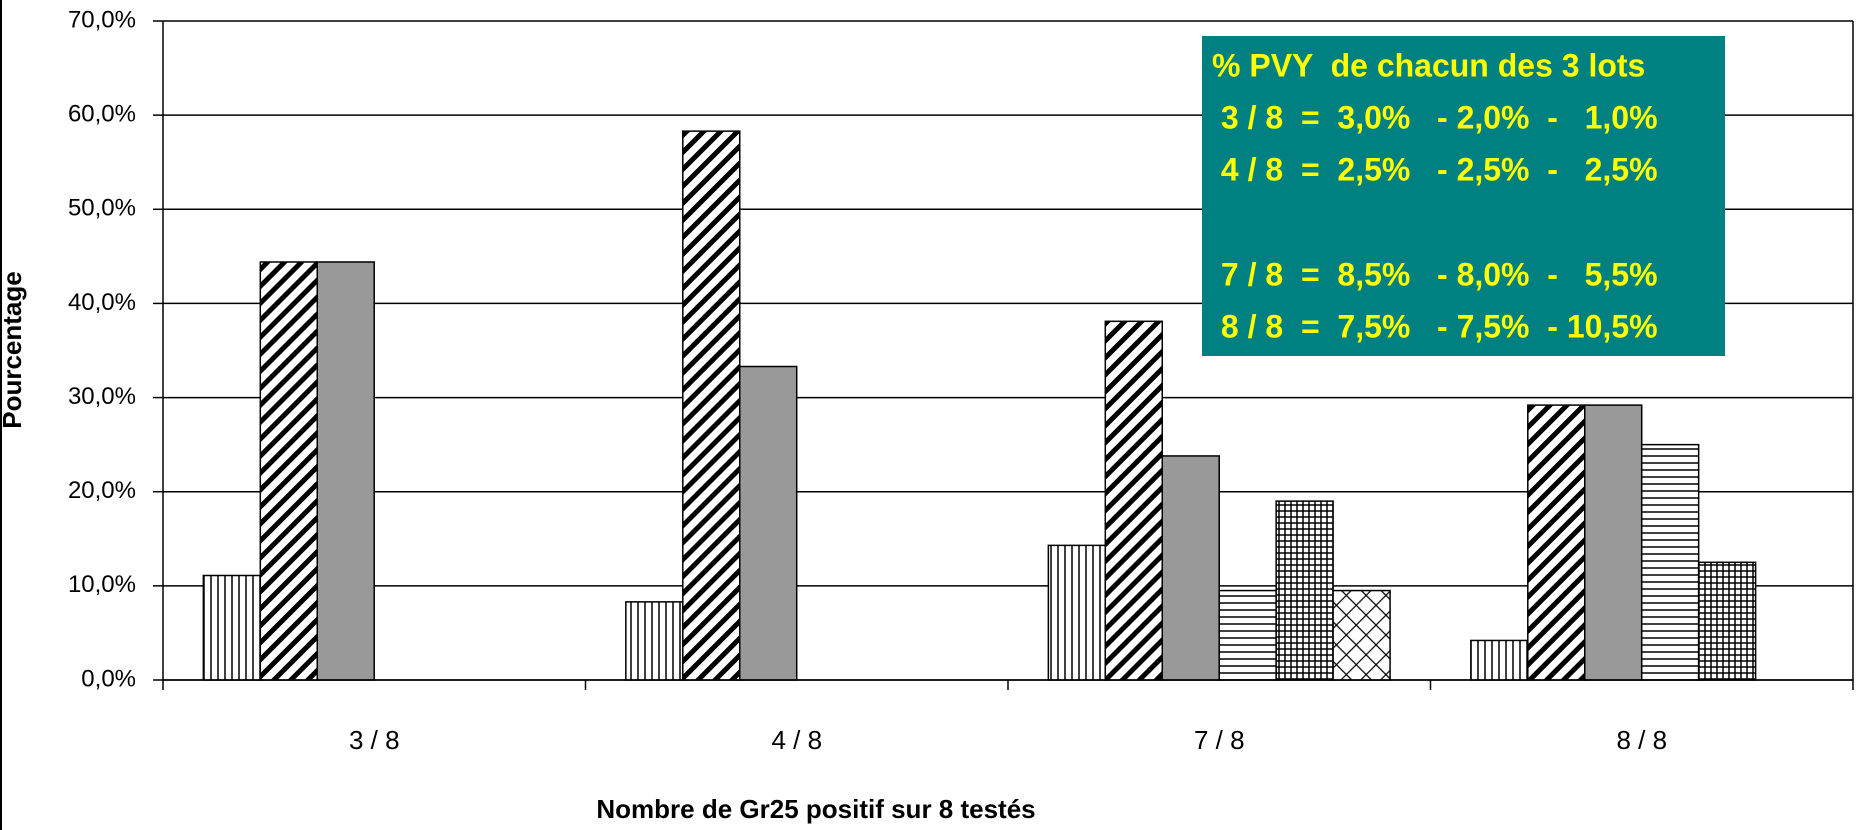 The image size is (1863, 830). I want to click on y-tick-label: 30,0%, so click(102, 396).